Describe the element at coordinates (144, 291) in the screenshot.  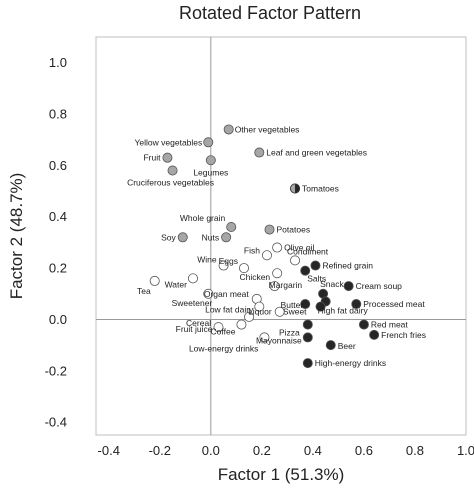
I see `point-label-tea: Tea` at that location.